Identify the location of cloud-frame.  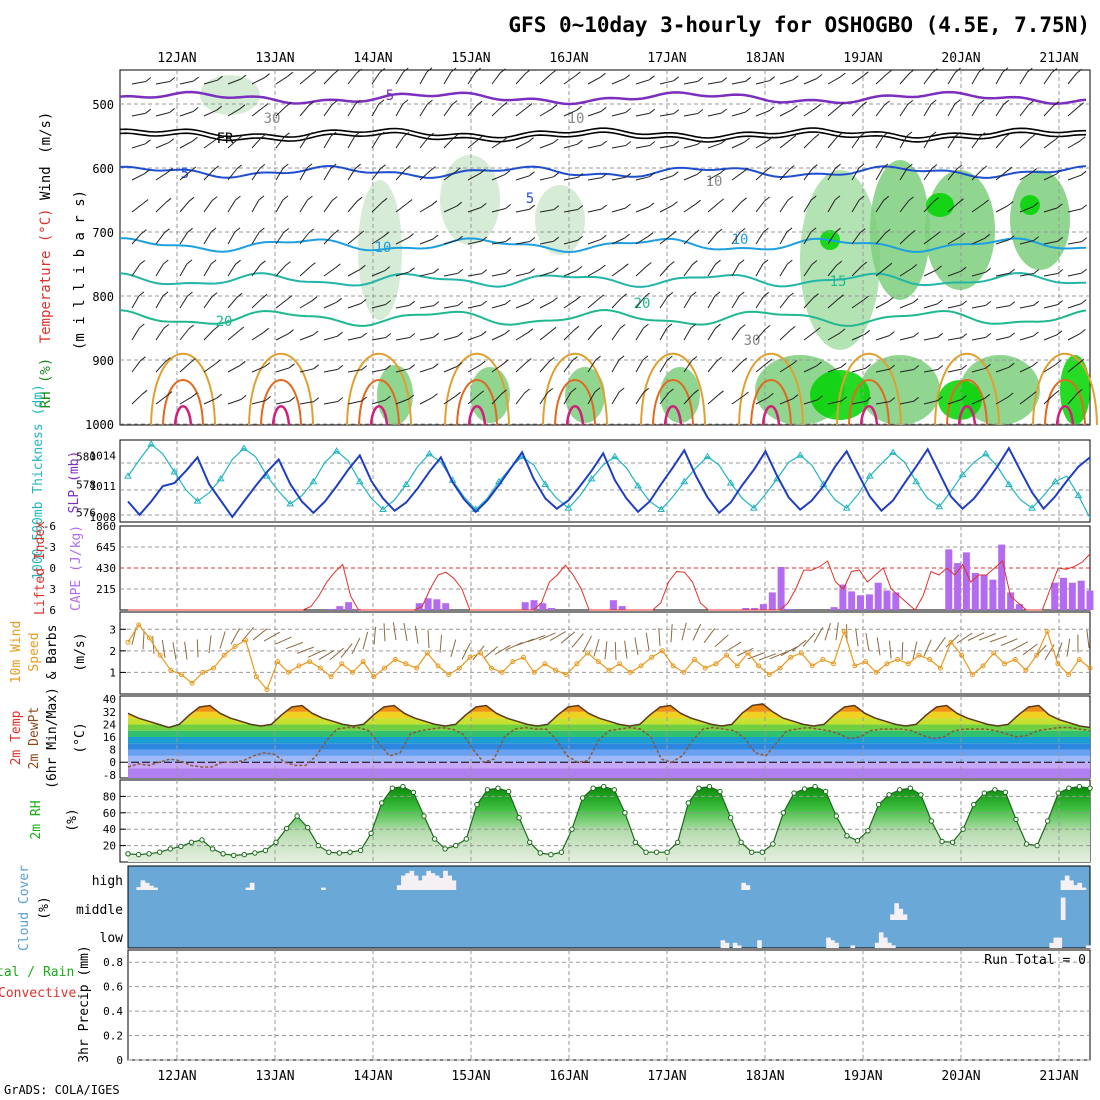
(609, 907).